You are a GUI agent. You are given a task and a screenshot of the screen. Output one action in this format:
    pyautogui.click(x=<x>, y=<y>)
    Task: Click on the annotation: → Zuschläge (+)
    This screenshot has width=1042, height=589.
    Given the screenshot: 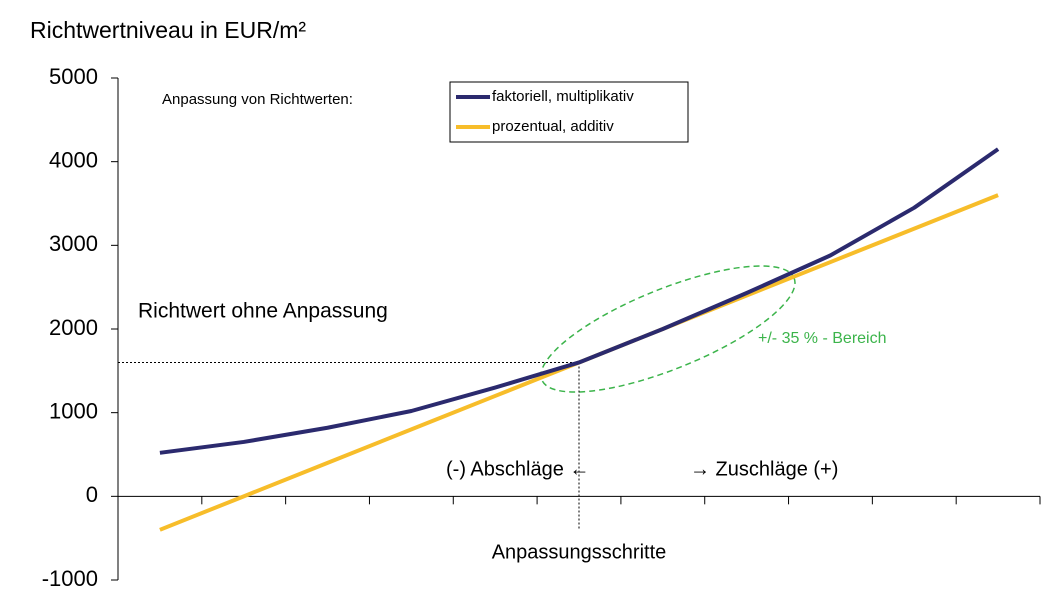 What is the action you would take?
    pyautogui.click(x=764, y=469)
    